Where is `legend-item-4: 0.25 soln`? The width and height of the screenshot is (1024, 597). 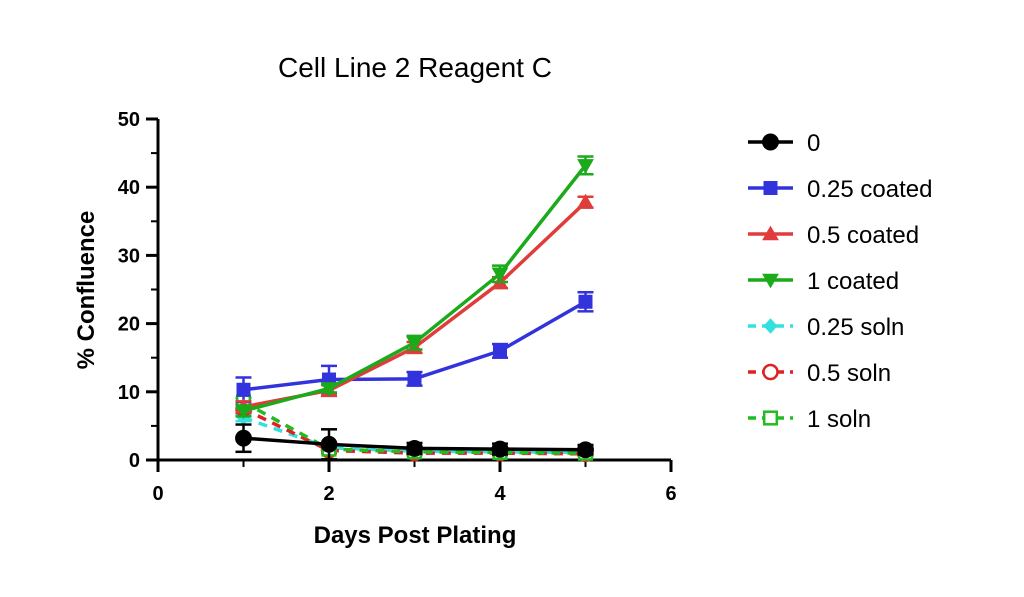
legend-item-4: 0.25 soln is located at coordinates (826, 327).